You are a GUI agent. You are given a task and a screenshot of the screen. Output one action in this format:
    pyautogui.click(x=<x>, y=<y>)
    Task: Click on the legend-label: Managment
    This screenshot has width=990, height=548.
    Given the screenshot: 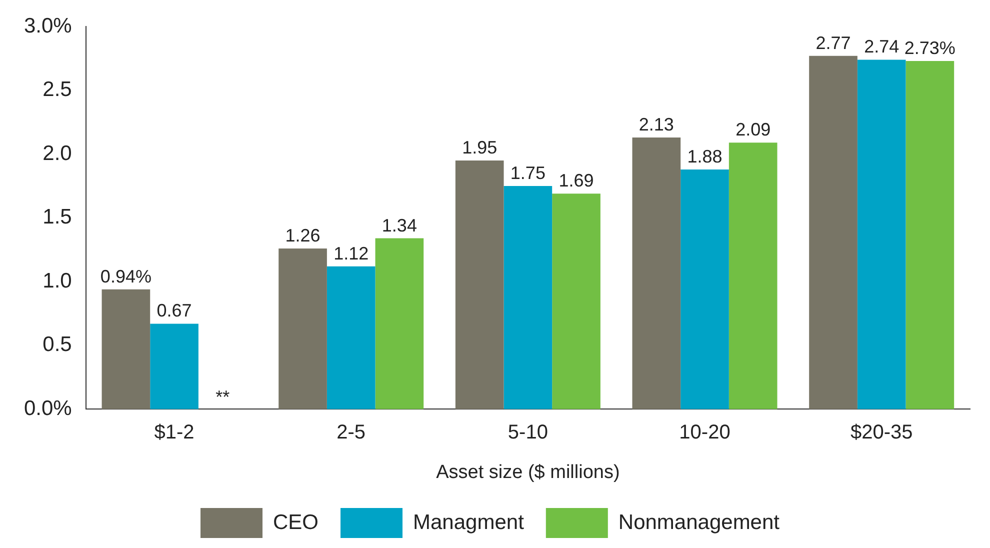 What is the action you would take?
    pyautogui.click(x=468, y=522)
    